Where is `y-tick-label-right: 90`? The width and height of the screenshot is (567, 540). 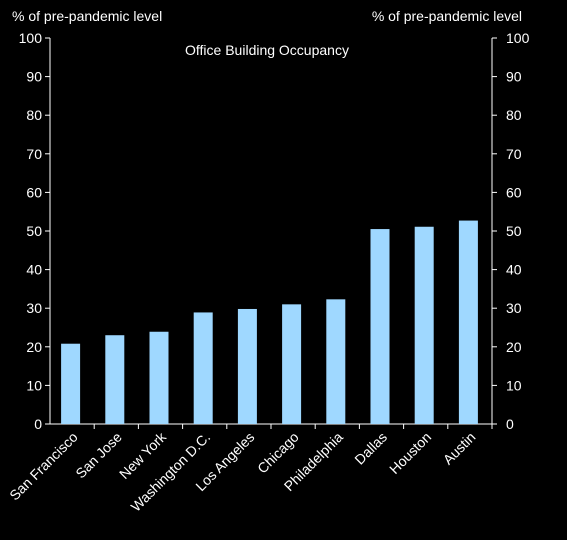
y-tick-label-right: 90 is located at coordinates (514, 77).